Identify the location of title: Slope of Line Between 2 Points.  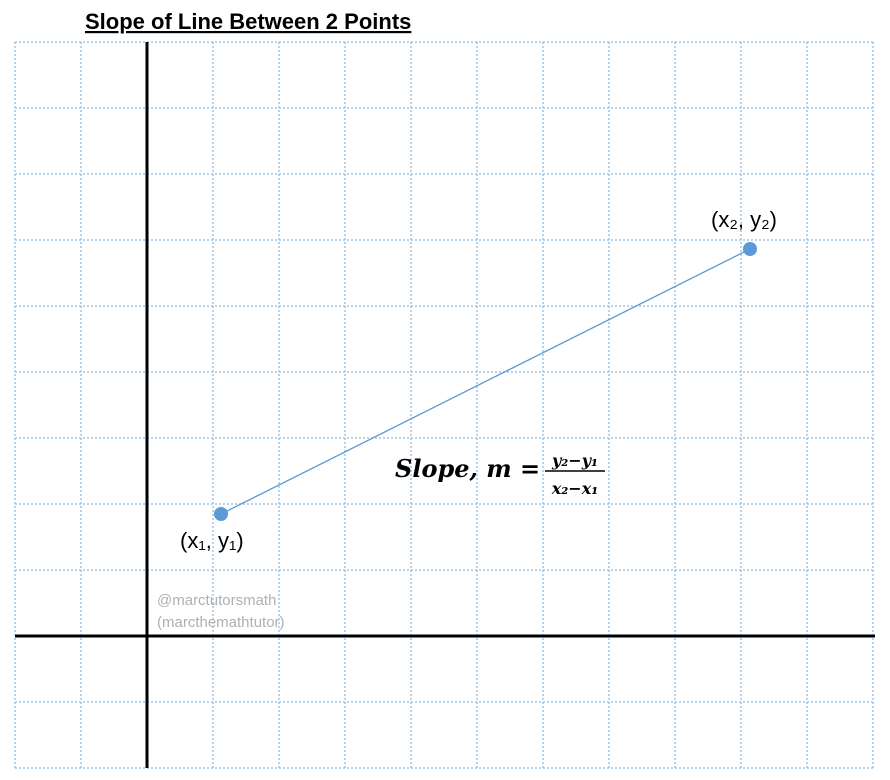
(248, 21).